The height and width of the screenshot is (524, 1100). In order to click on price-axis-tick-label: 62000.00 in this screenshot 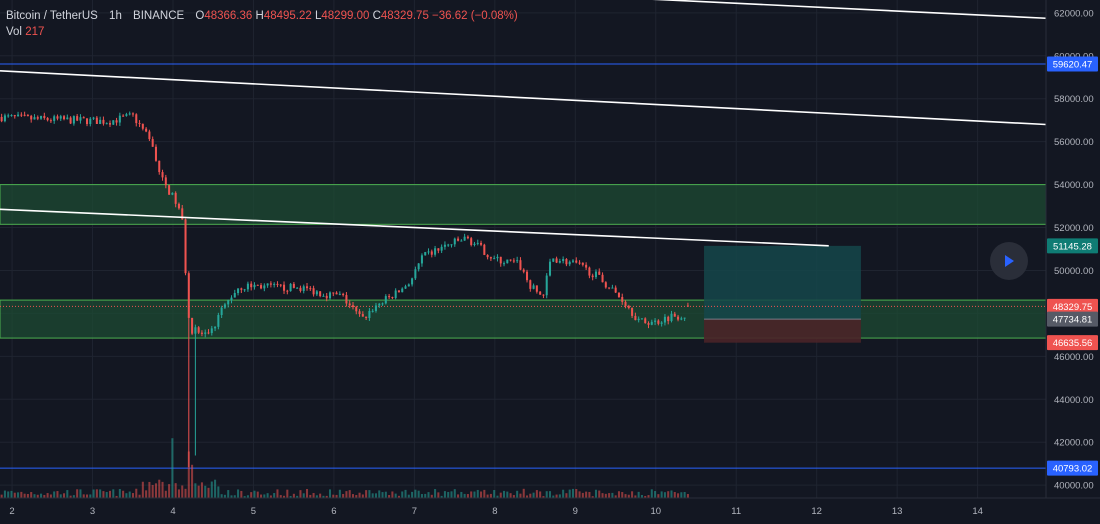, I will do `click(1074, 13)`.